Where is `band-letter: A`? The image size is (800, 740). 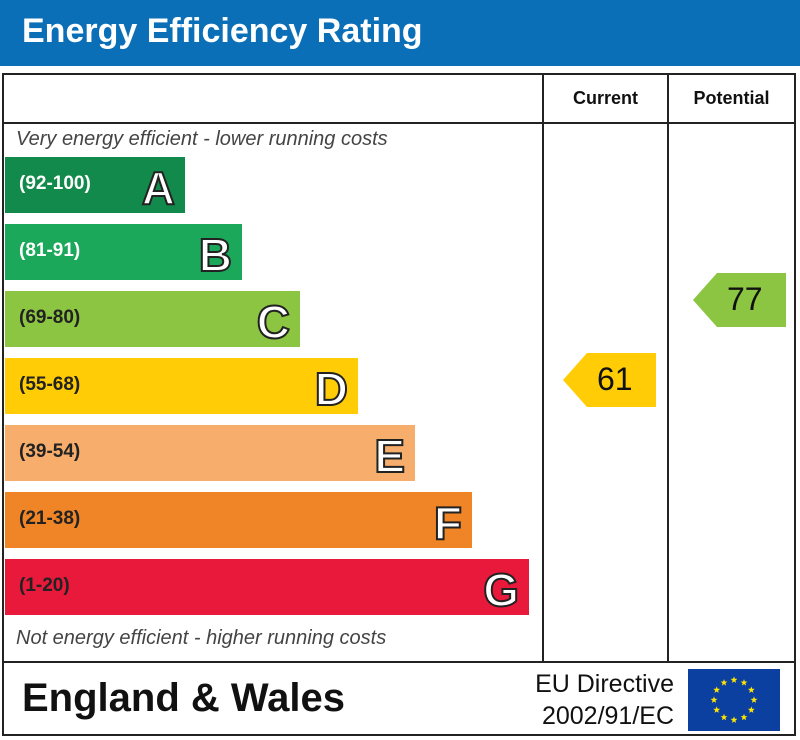 band-letter: A is located at coordinates (158, 188).